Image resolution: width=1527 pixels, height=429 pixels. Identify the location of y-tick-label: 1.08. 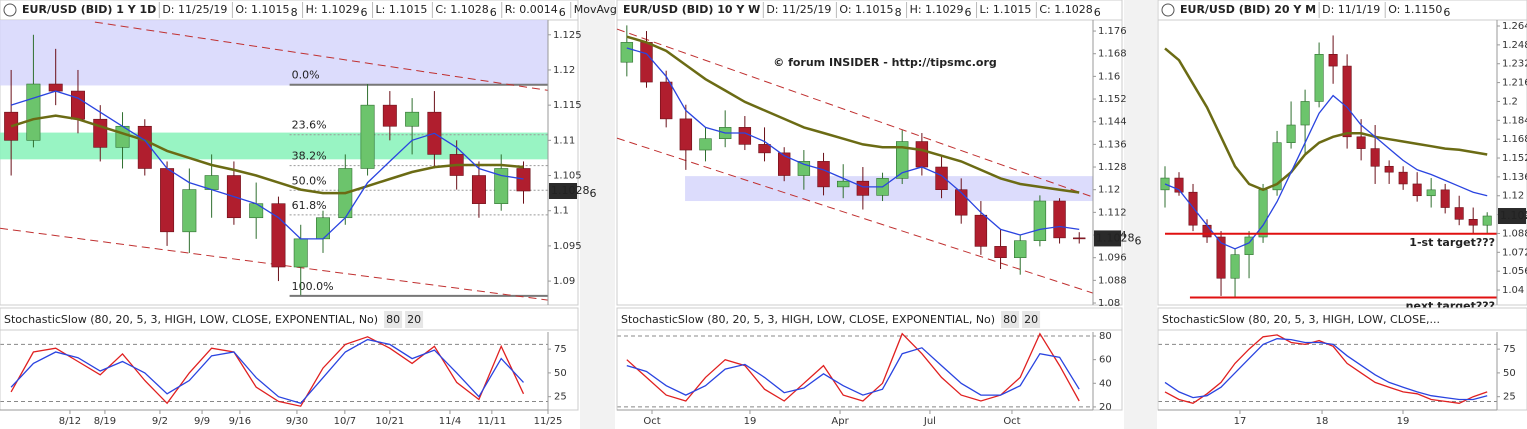
(1109, 303).